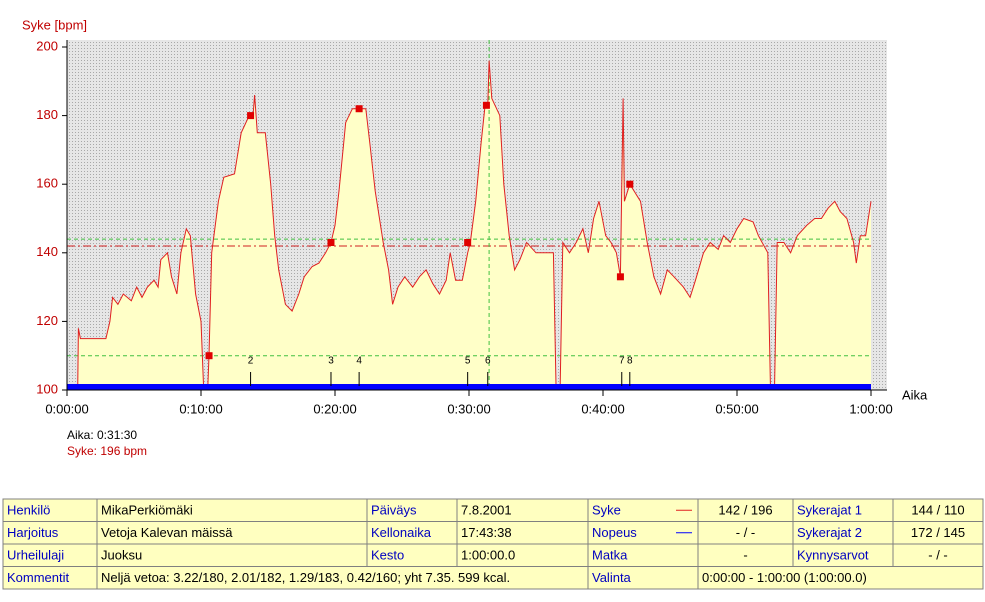 The image size is (985, 602). I want to click on table-label: Päiväys, so click(394, 510).